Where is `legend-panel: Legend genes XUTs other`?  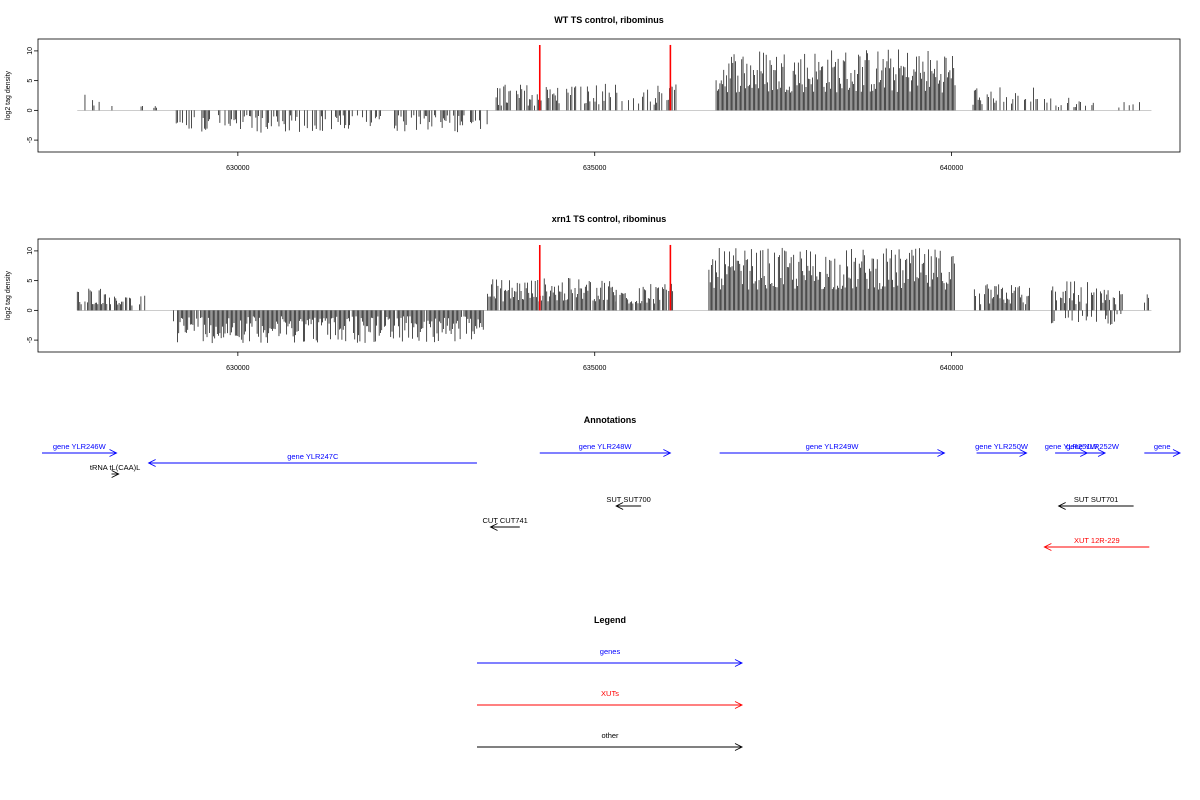 legend-panel: Legend genes XUTs other is located at coordinates (610, 683).